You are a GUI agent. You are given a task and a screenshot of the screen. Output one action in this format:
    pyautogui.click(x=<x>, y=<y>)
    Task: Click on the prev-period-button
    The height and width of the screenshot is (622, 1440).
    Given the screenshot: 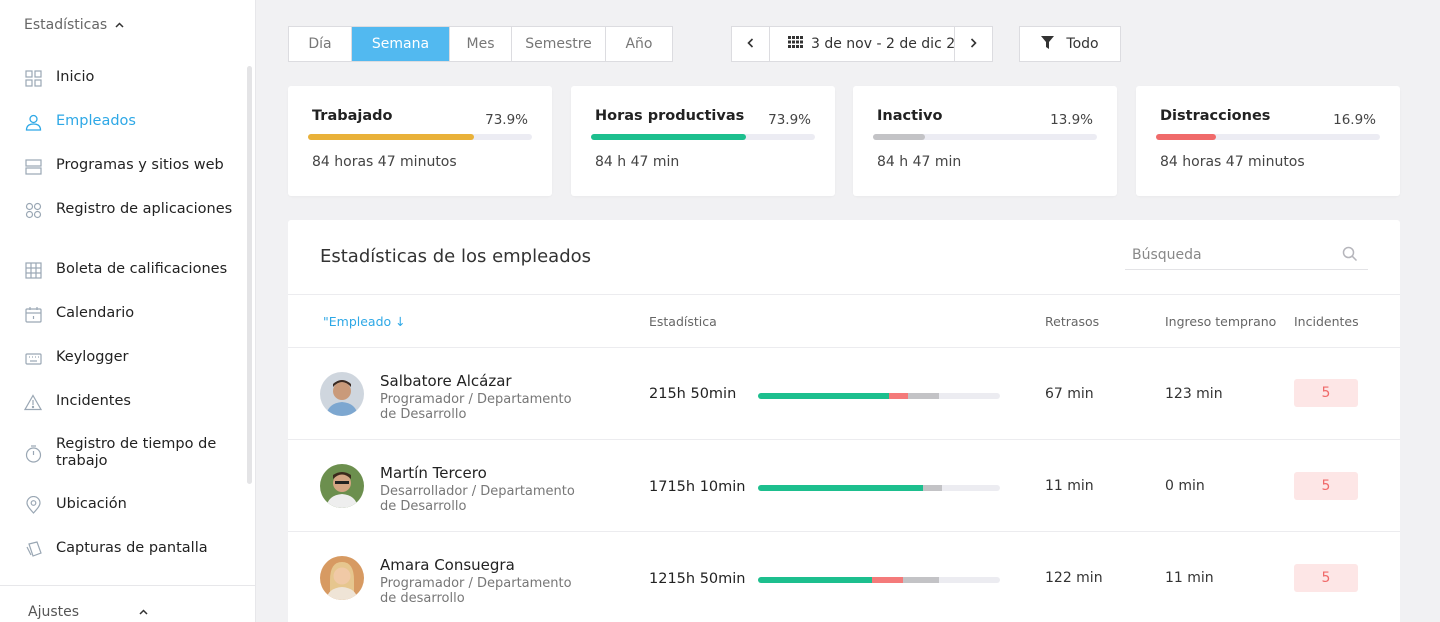 What is the action you would take?
    pyautogui.click(x=751, y=44)
    